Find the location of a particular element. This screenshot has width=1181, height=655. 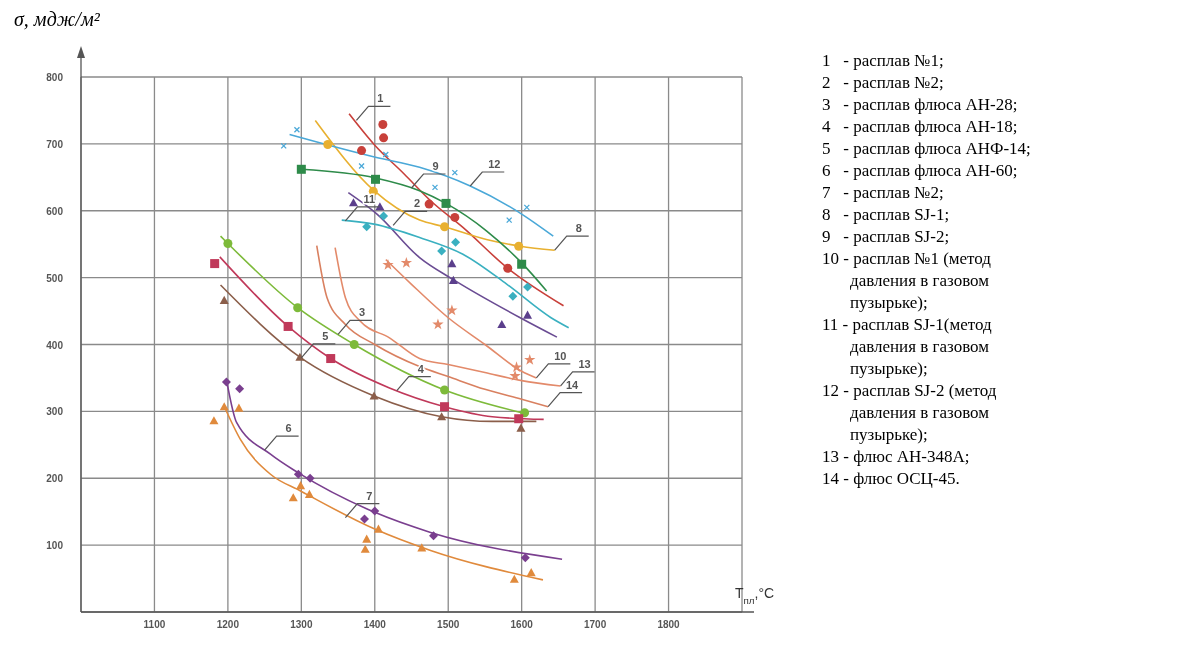

annotation: 12 is located at coordinates (494, 164).